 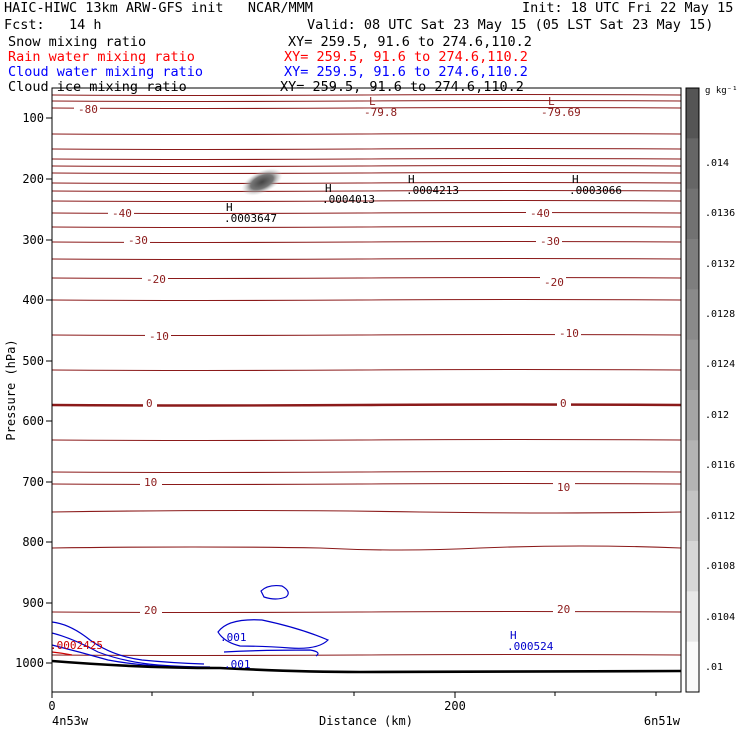 I want to click on temp-label: 10, so click(x=150, y=482).